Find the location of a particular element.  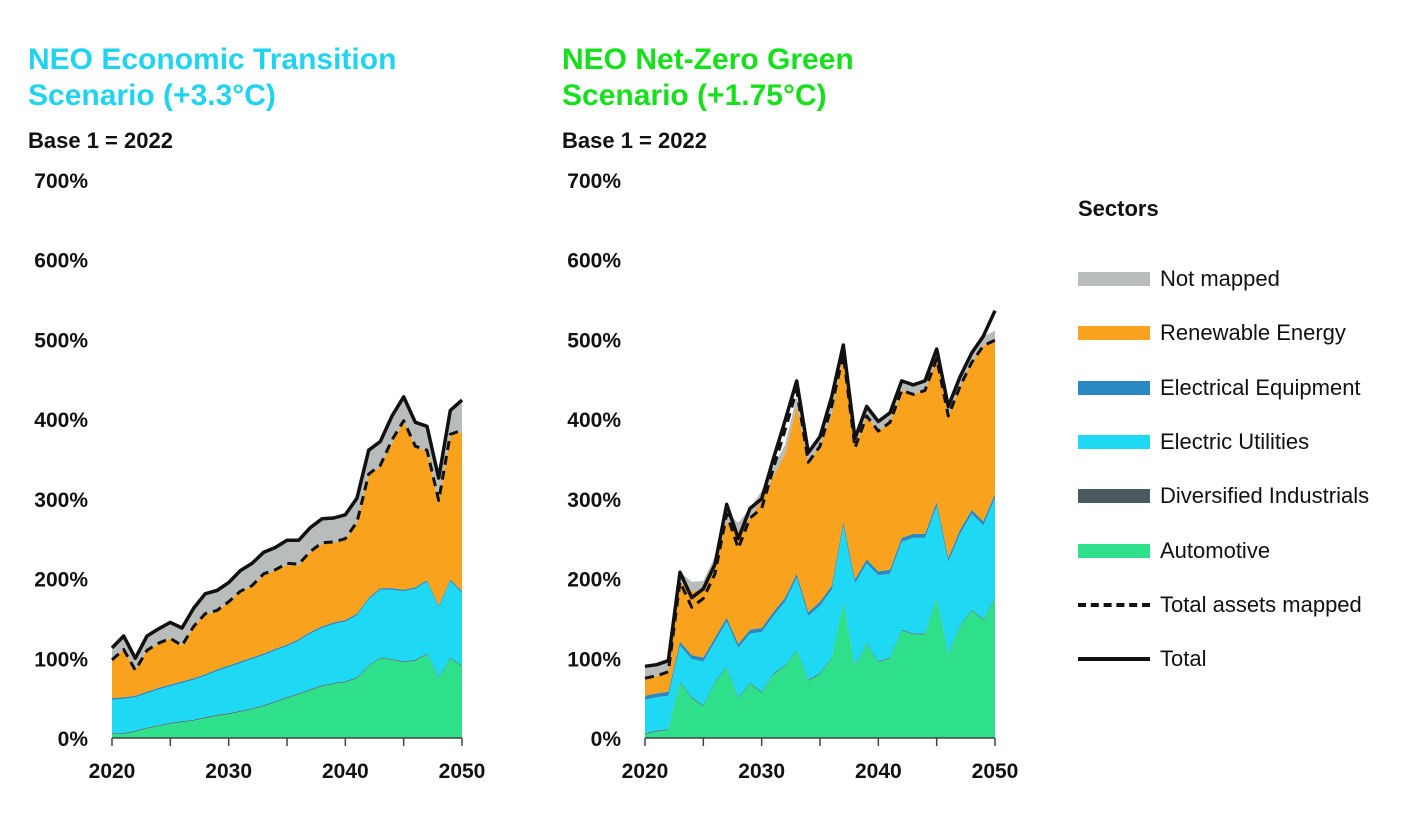

legend-label: Electric Utilities is located at coordinates (1235, 442).